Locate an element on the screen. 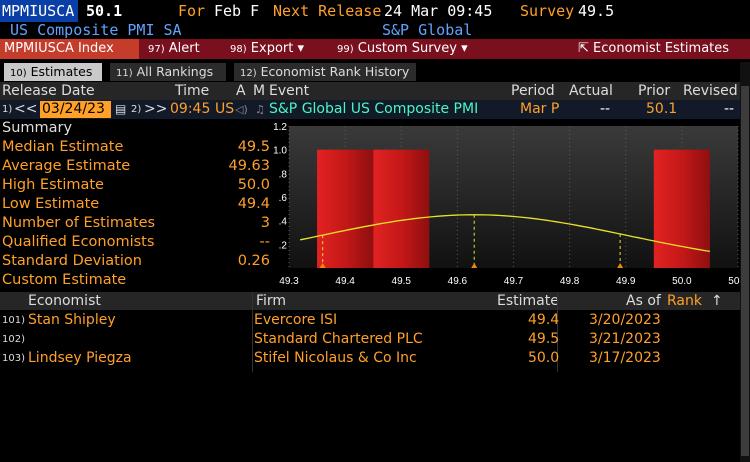  event-revised: -- is located at coordinates (729, 109).